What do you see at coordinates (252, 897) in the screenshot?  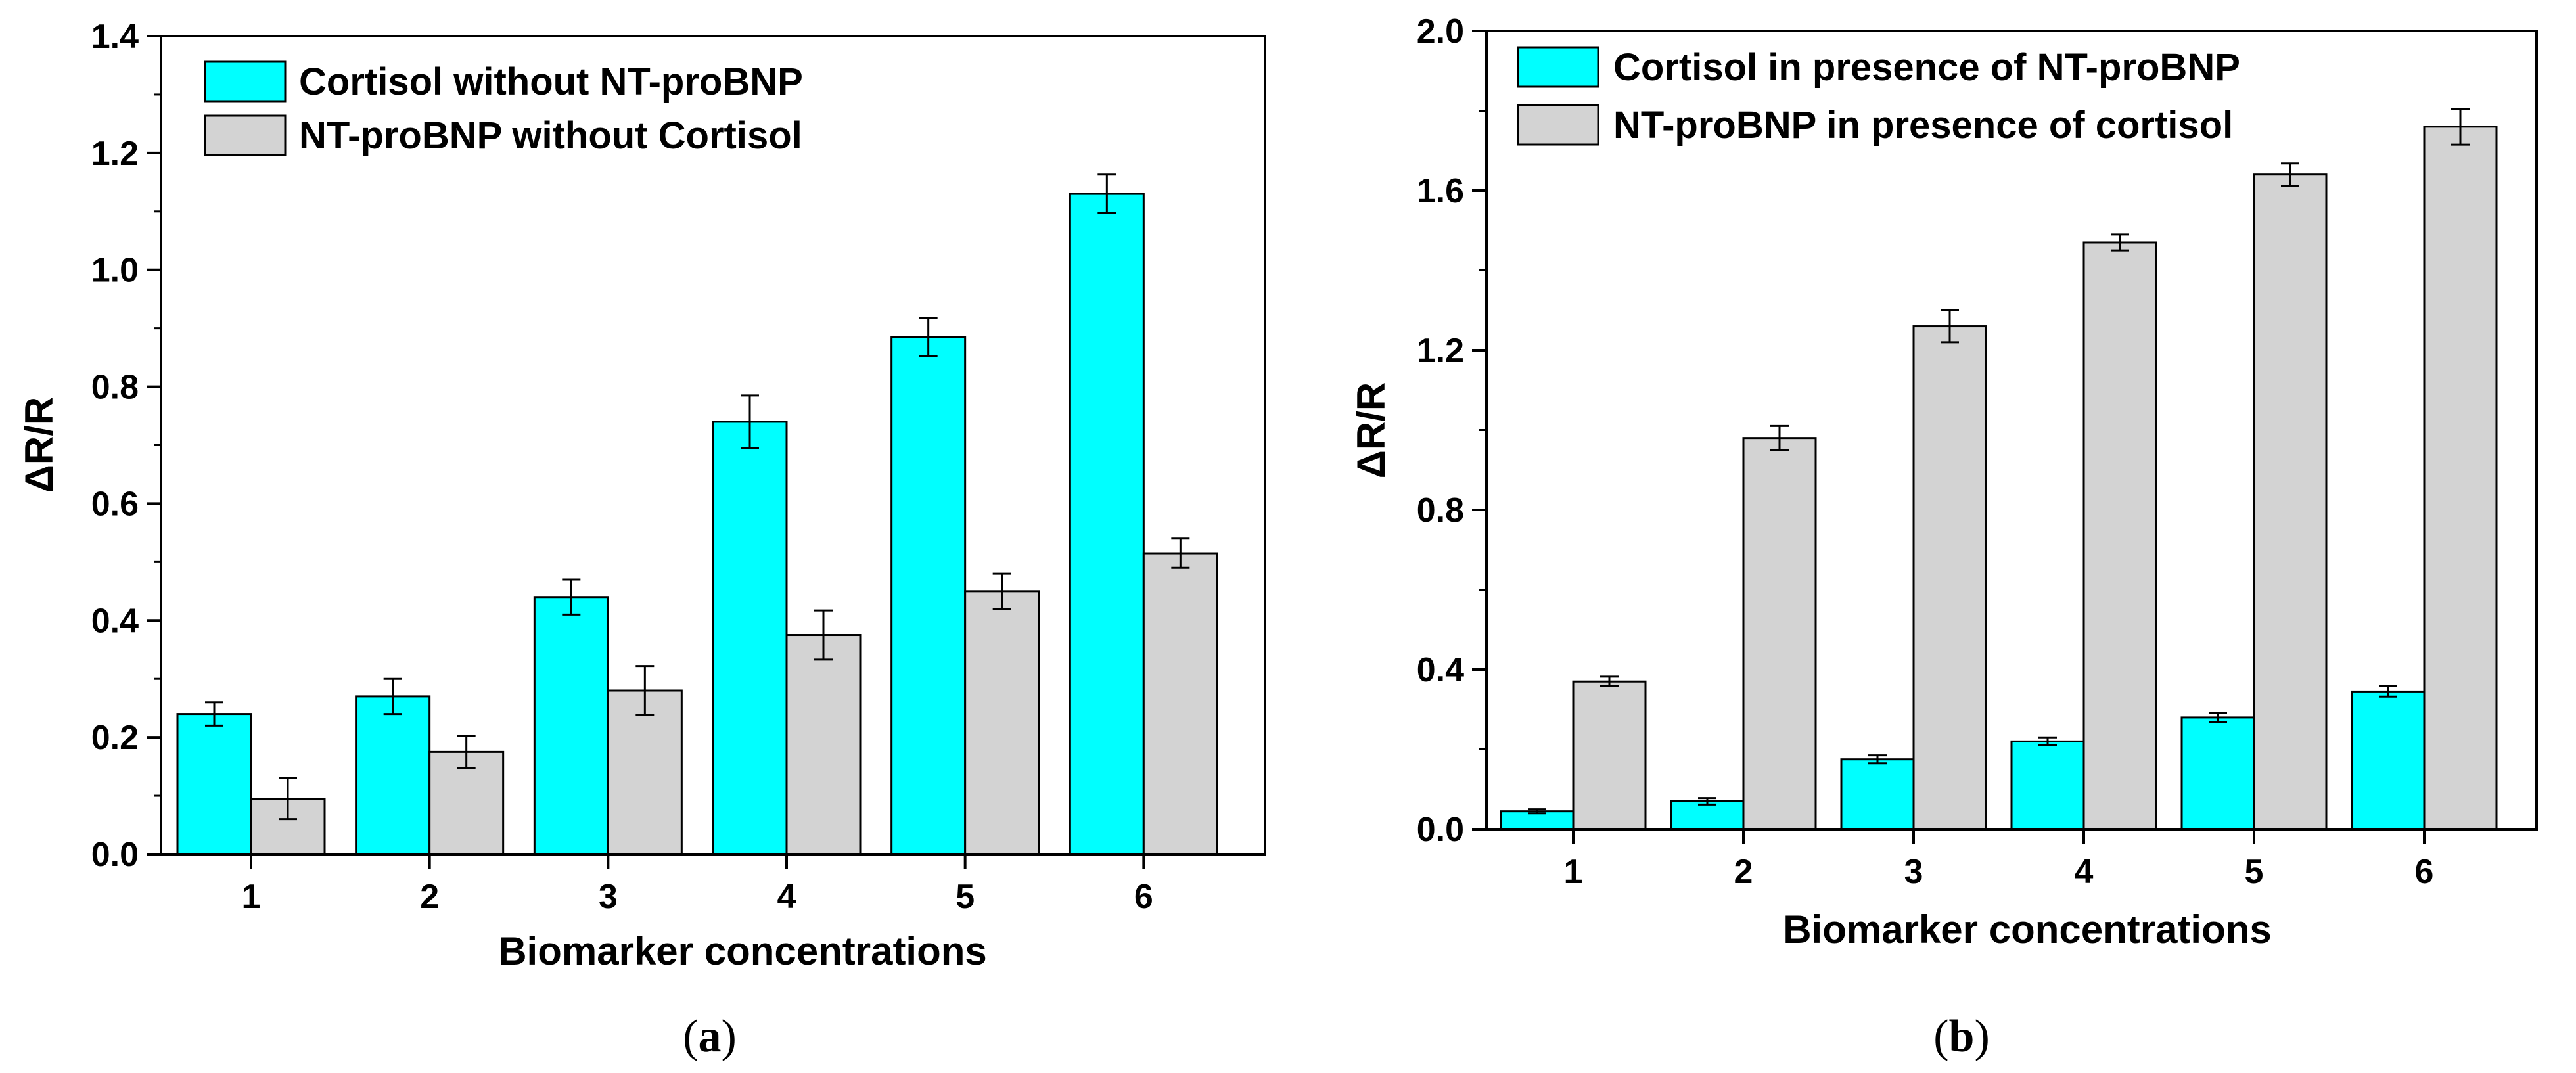 I see `panel-a-x-tick-label-1: 1` at bounding box center [252, 897].